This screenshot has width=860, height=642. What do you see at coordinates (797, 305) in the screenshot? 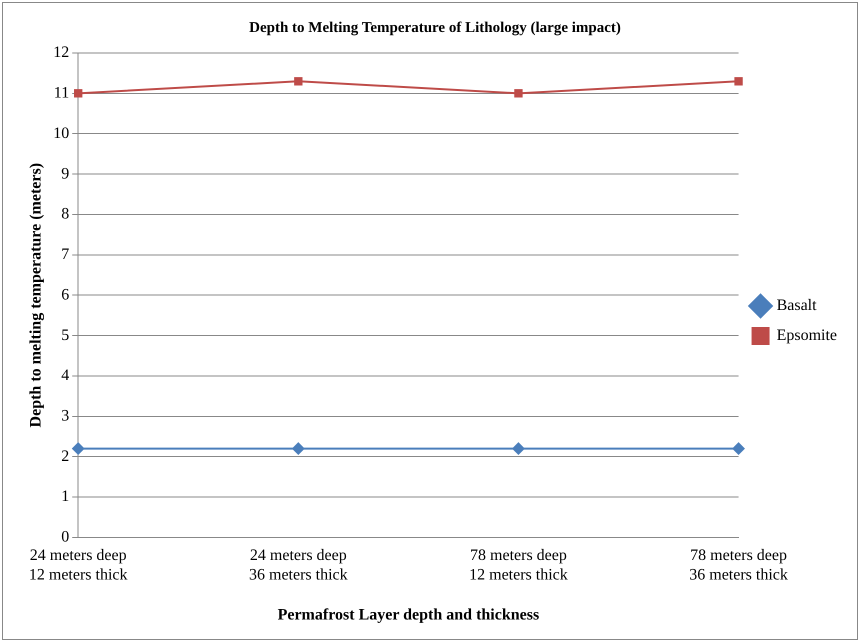
I see `legend-label: Basalt` at bounding box center [797, 305].